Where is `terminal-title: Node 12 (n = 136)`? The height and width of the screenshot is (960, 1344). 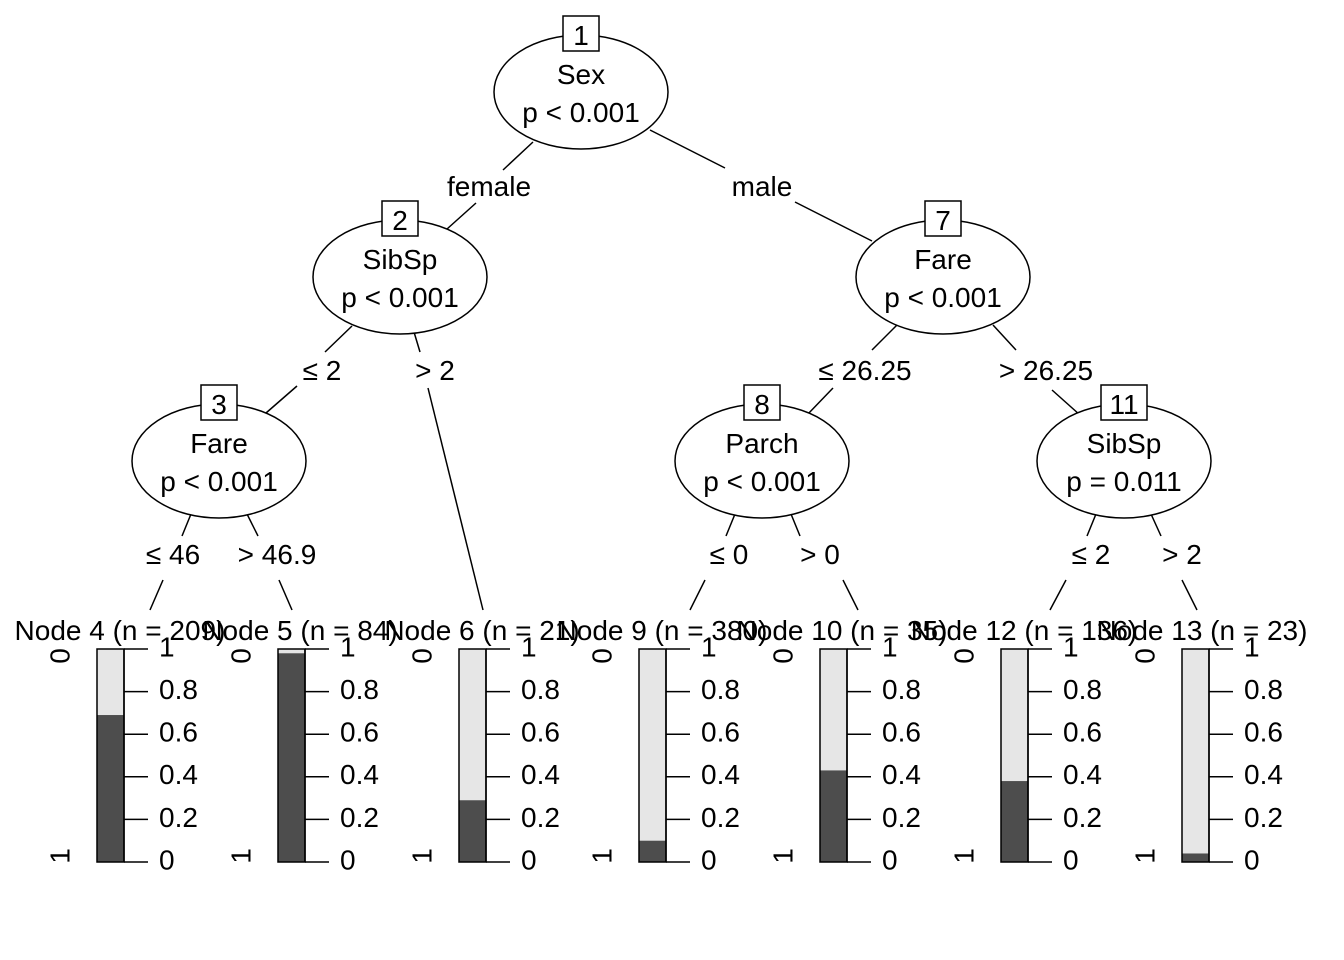
terminal-title: Node 12 (n = 136) is located at coordinates (1024, 630).